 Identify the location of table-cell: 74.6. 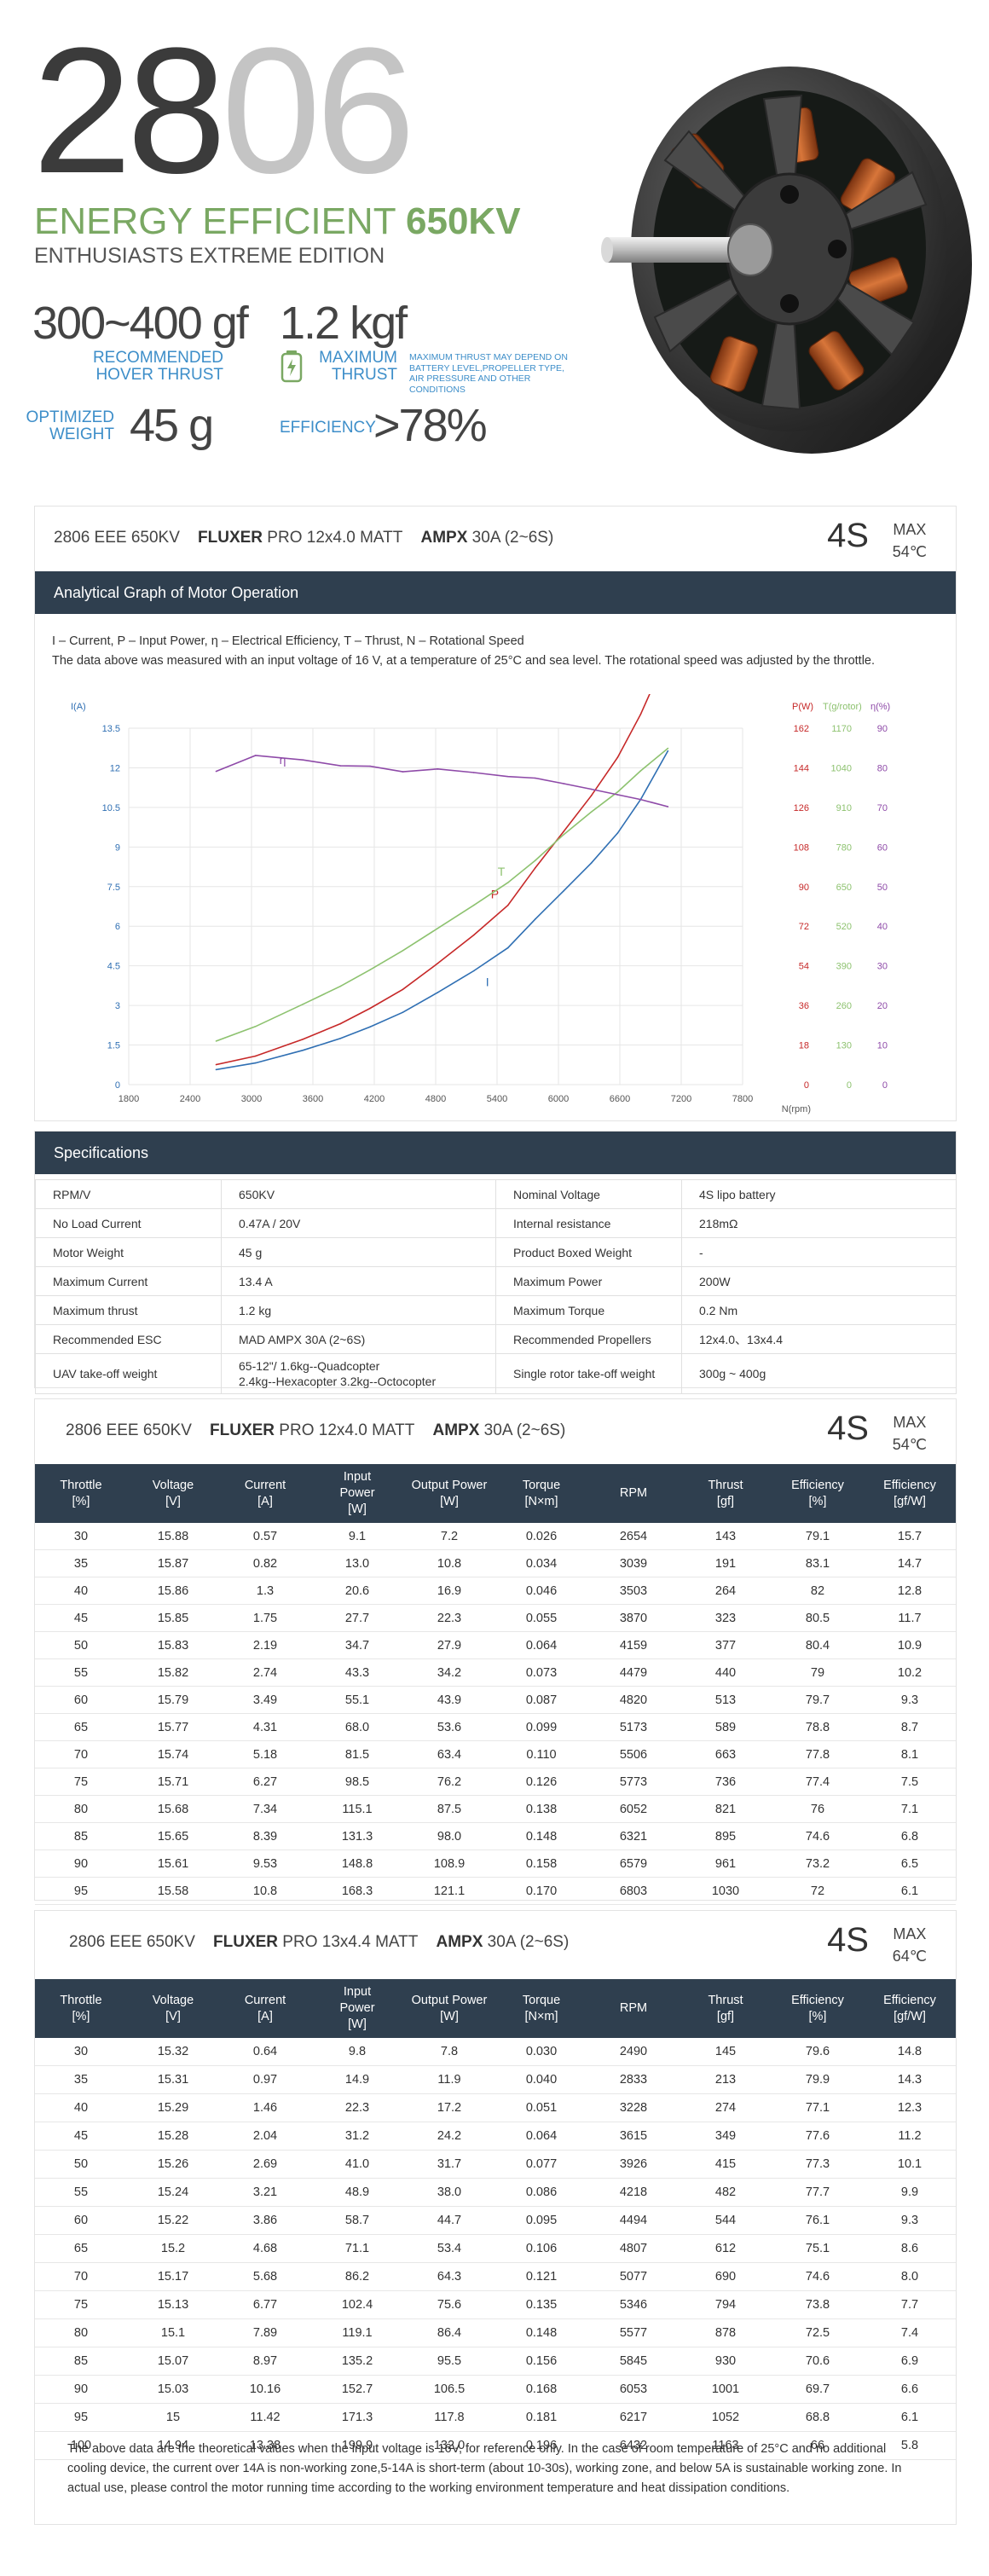
(818, 2276).